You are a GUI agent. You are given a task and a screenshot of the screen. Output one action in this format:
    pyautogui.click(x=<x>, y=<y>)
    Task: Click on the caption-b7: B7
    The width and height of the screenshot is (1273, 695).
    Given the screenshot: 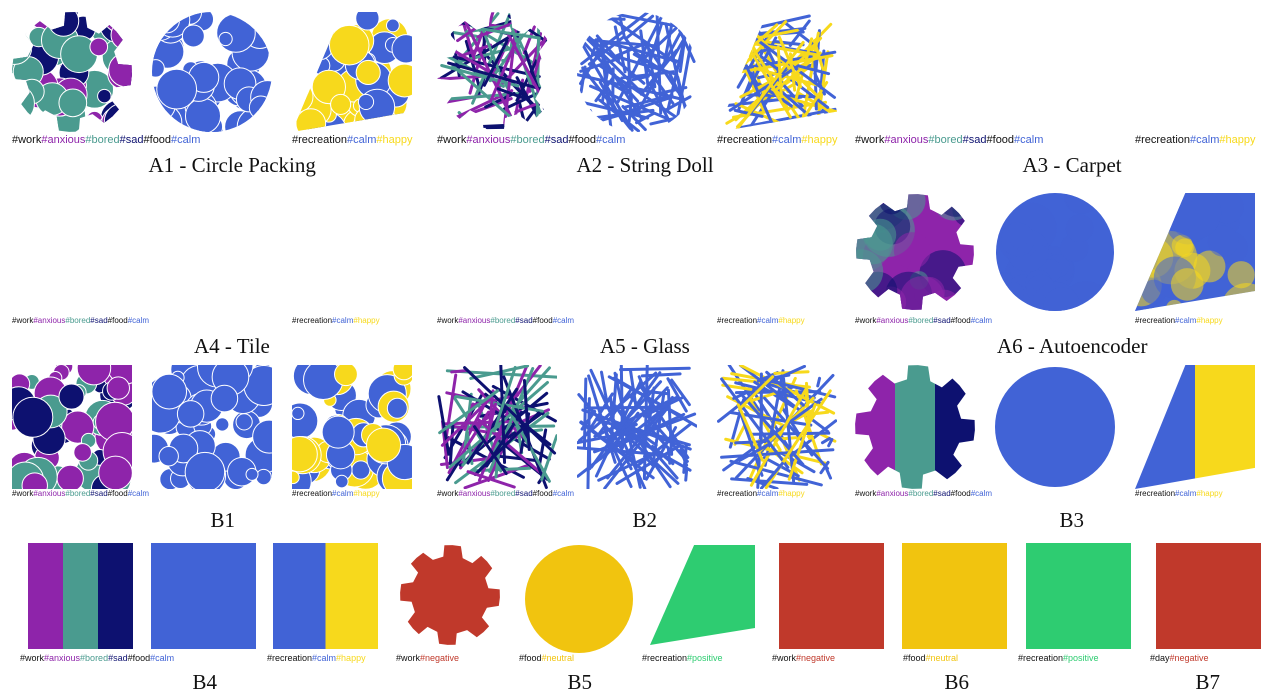 What is the action you would take?
    pyautogui.click(x=1208, y=682)
    